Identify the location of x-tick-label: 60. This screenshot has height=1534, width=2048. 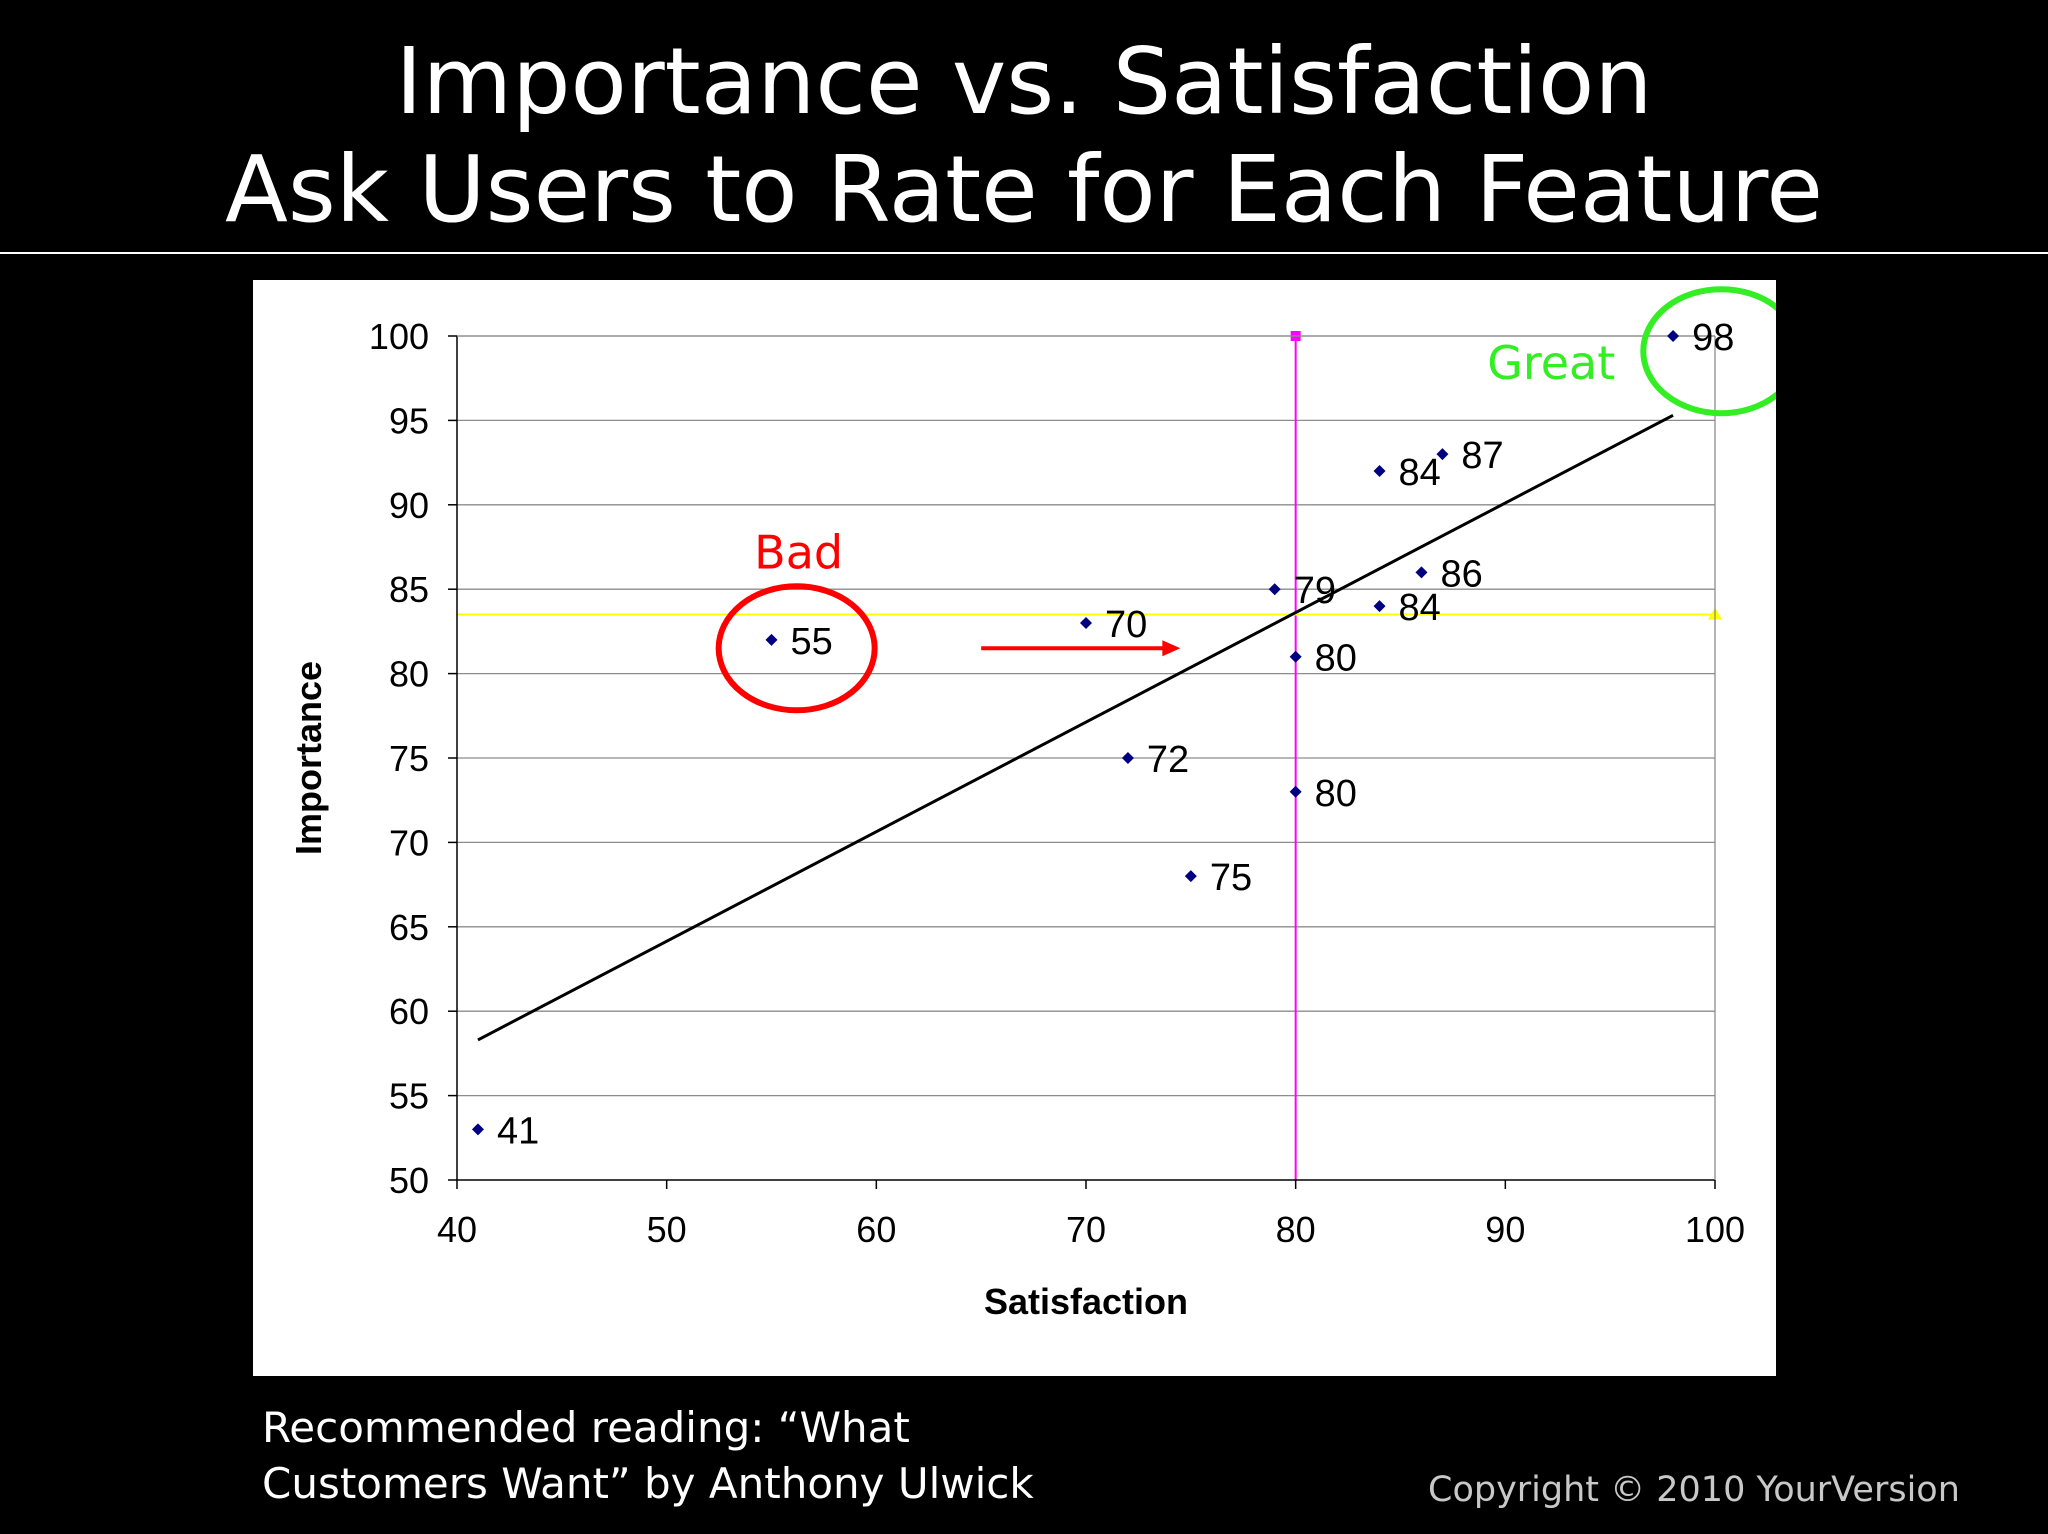
(876, 1229).